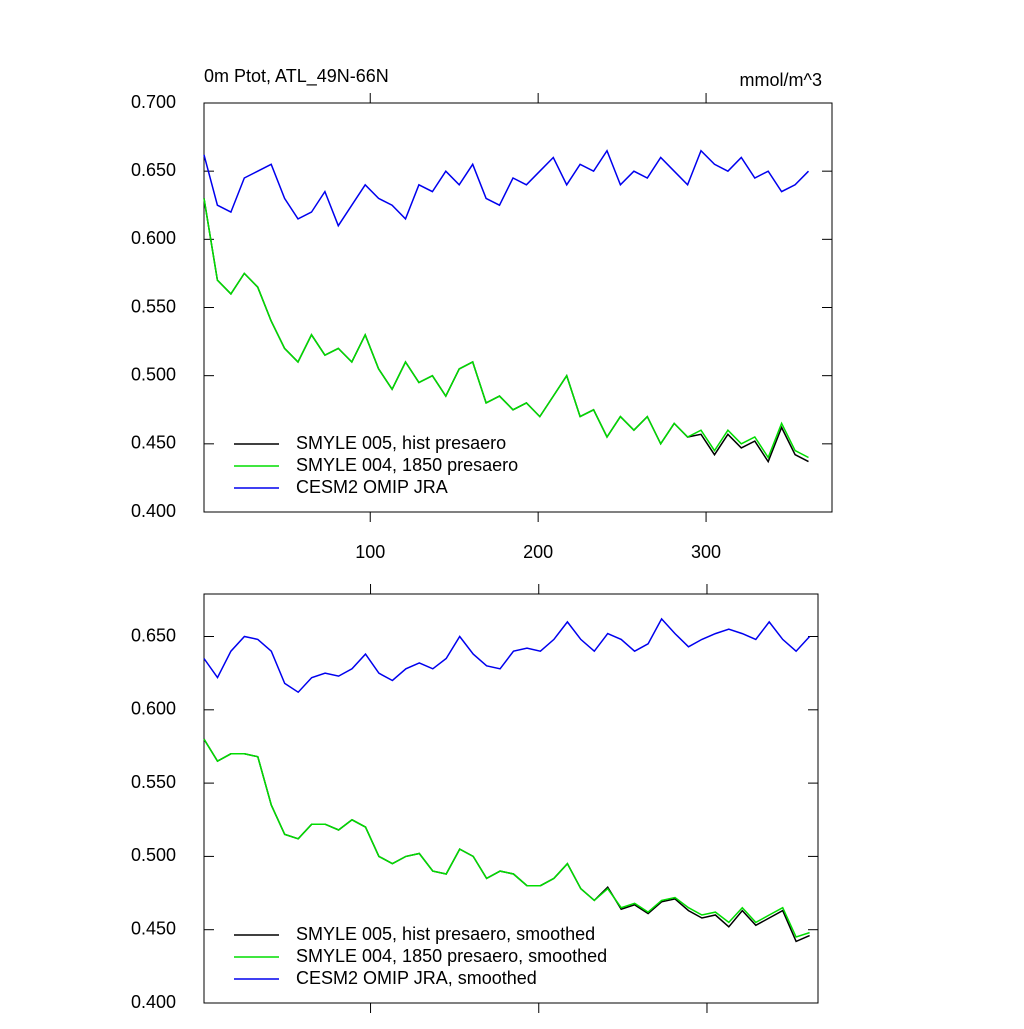  Describe the element at coordinates (370, 552) in the screenshot. I see `x-tick-label: 100` at that location.